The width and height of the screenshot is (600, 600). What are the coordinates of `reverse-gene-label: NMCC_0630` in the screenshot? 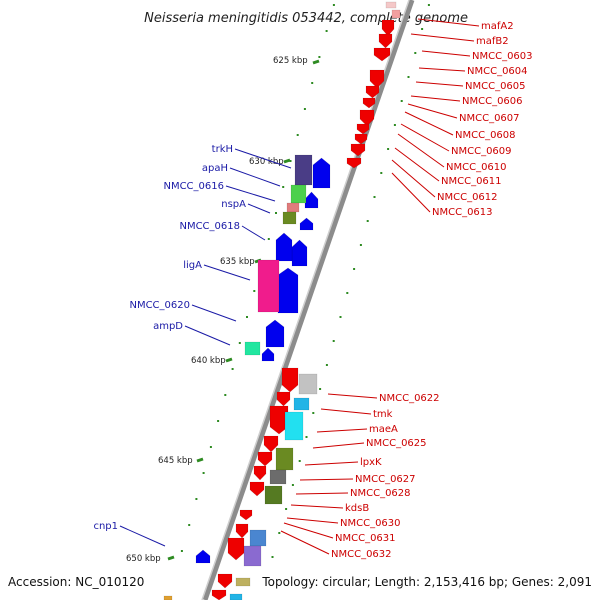 It's located at (370, 523).